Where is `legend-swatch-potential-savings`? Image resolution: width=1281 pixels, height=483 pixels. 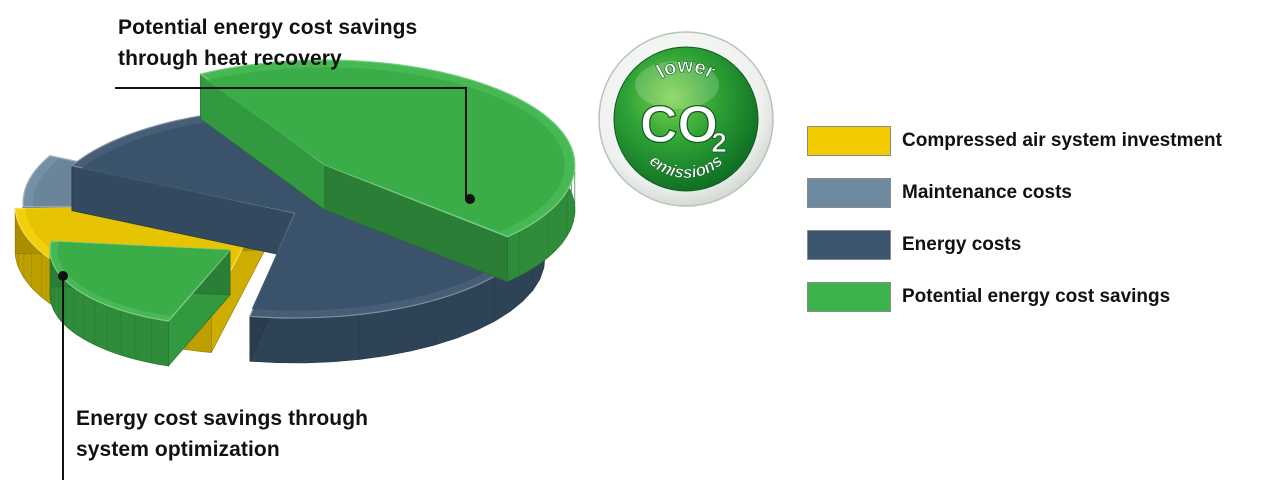
legend-swatch-potential-savings is located at coordinates (849, 297).